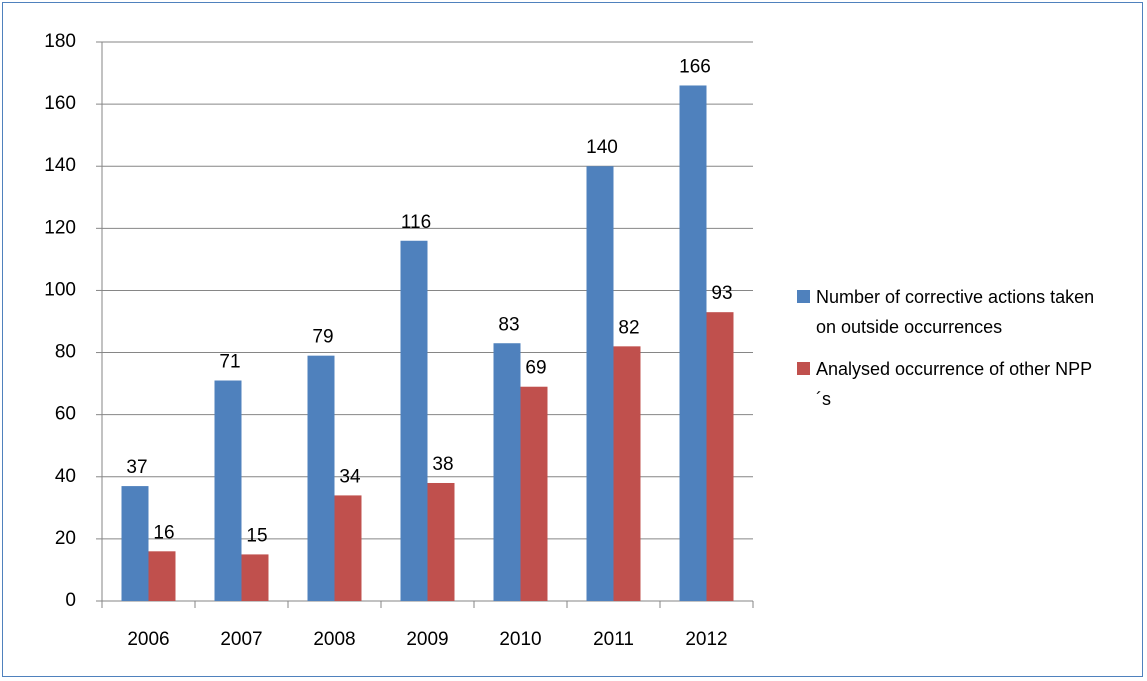 The image size is (1147, 681). Describe the element at coordinates (60, 165) in the screenshot. I see `y-tick-label: 140` at that location.